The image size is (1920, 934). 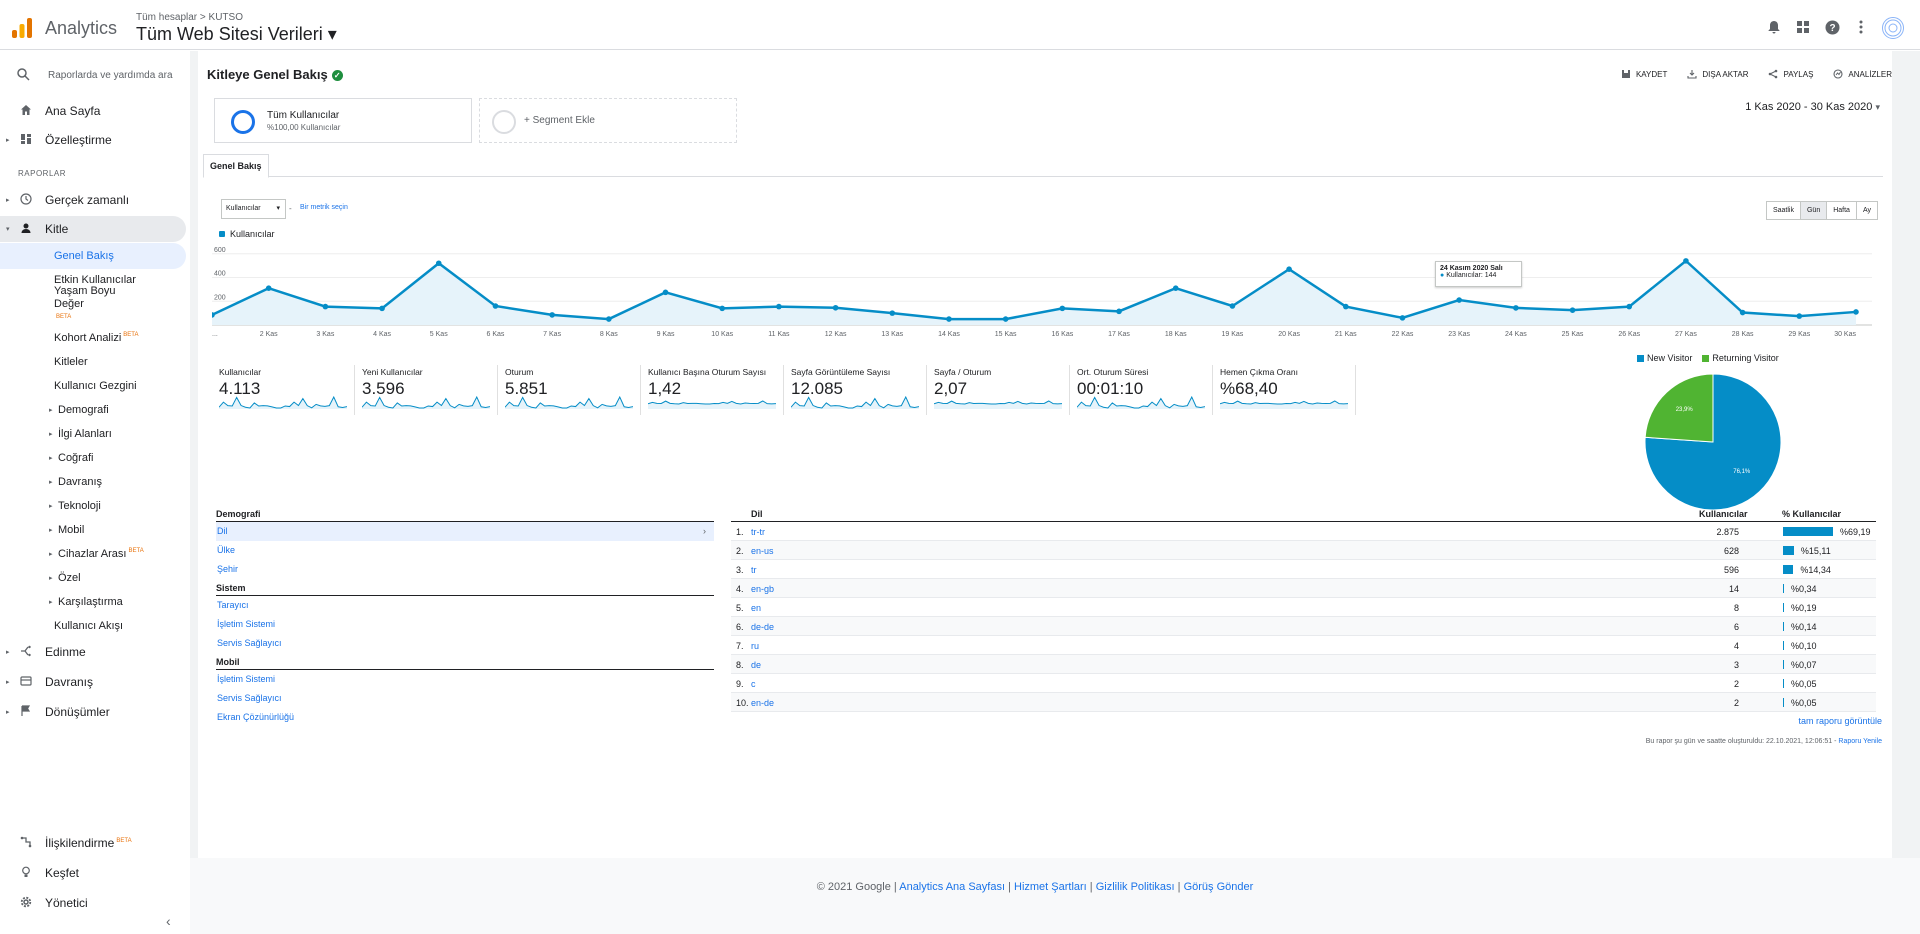 What do you see at coordinates (1842, 210) in the screenshot?
I see `period-week-button: Hafta` at bounding box center [1842, 210].